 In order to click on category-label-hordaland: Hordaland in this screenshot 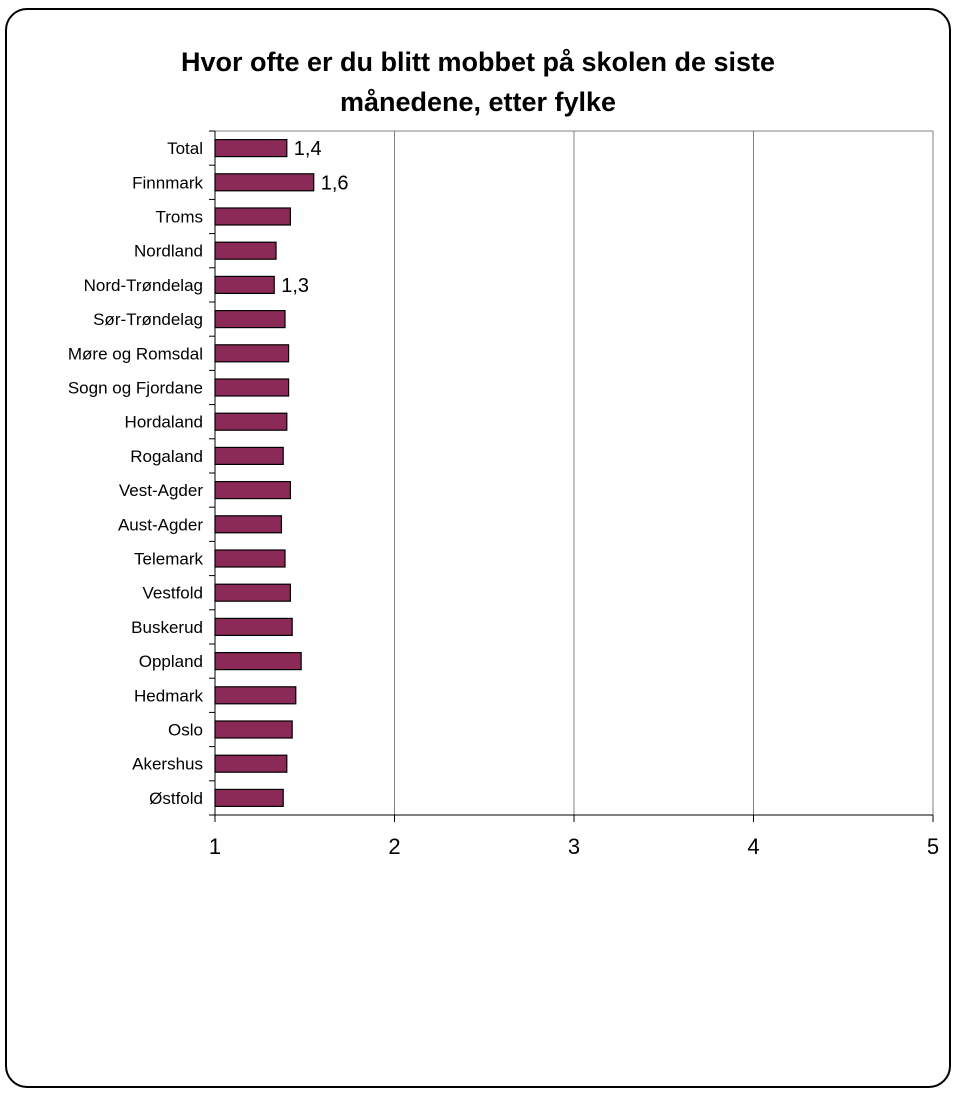, I will do `click(164, 422)`.